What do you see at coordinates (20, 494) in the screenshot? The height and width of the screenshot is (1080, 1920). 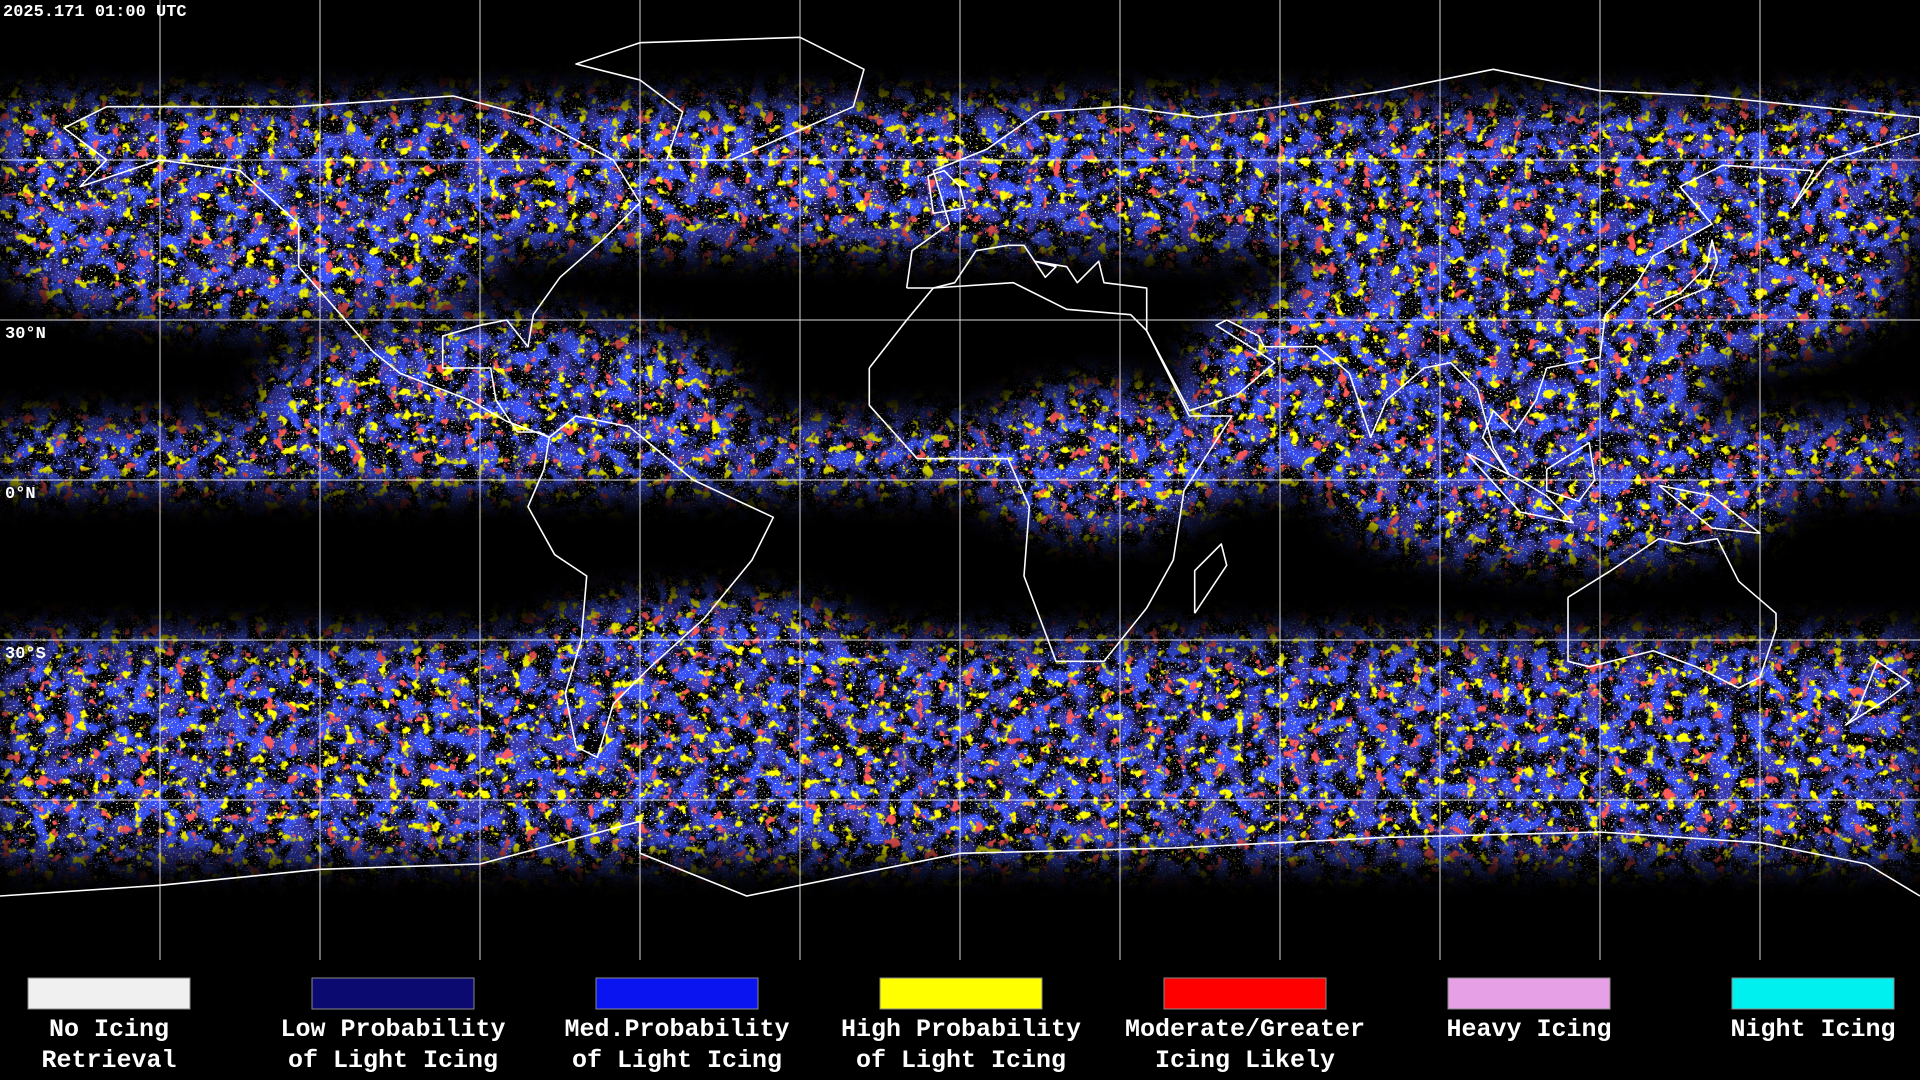 I see `latitude-label: 0°N` at bounding box center [20, 494].